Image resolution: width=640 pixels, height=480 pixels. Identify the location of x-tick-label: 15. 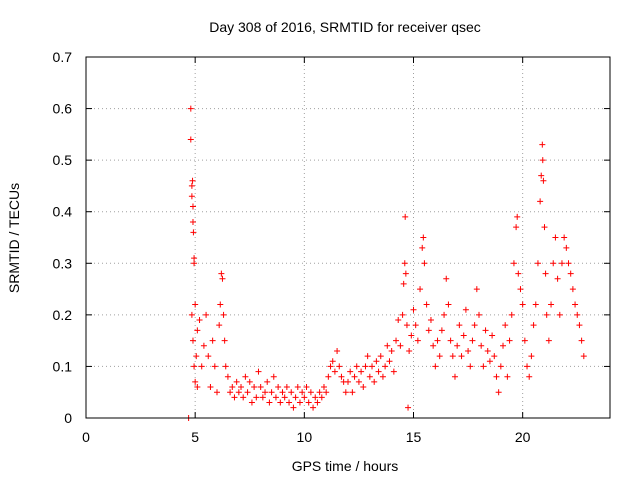
(414, 437).